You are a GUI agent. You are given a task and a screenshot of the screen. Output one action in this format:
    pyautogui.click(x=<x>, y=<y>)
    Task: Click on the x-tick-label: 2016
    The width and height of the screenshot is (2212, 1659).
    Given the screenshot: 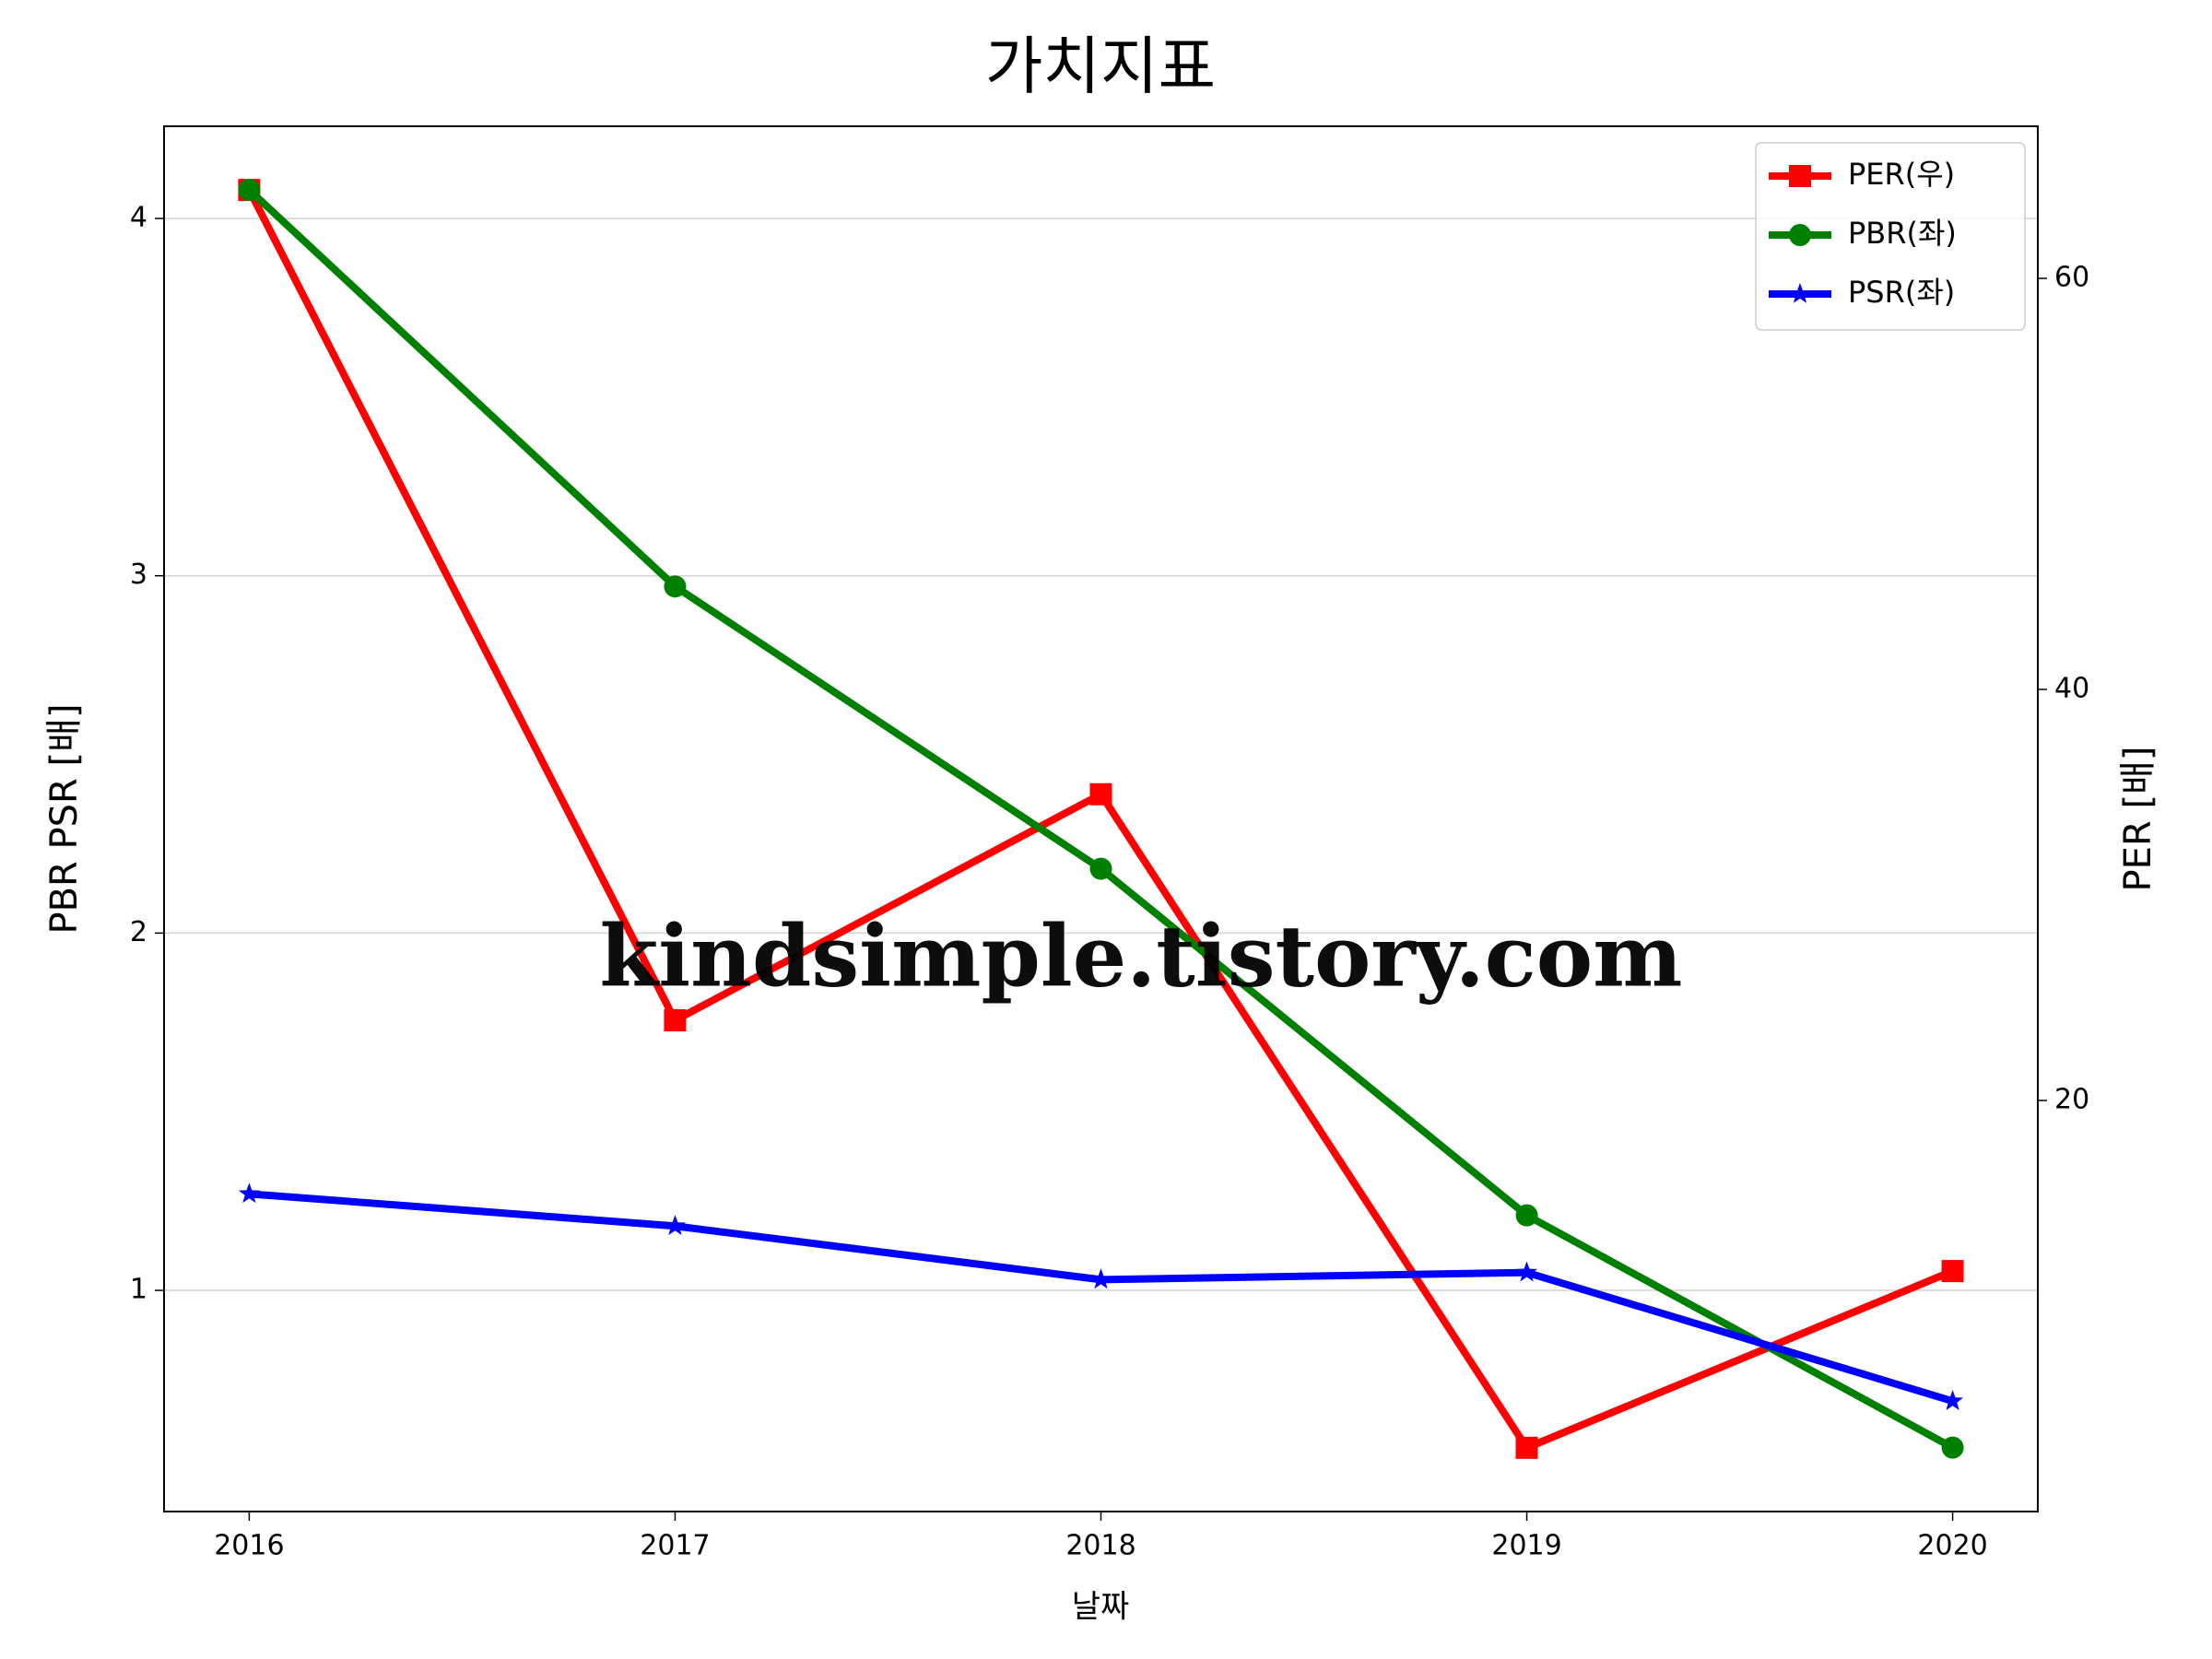 What is the action you would take?
    pyautogui.click(x=249, y=1546)
    